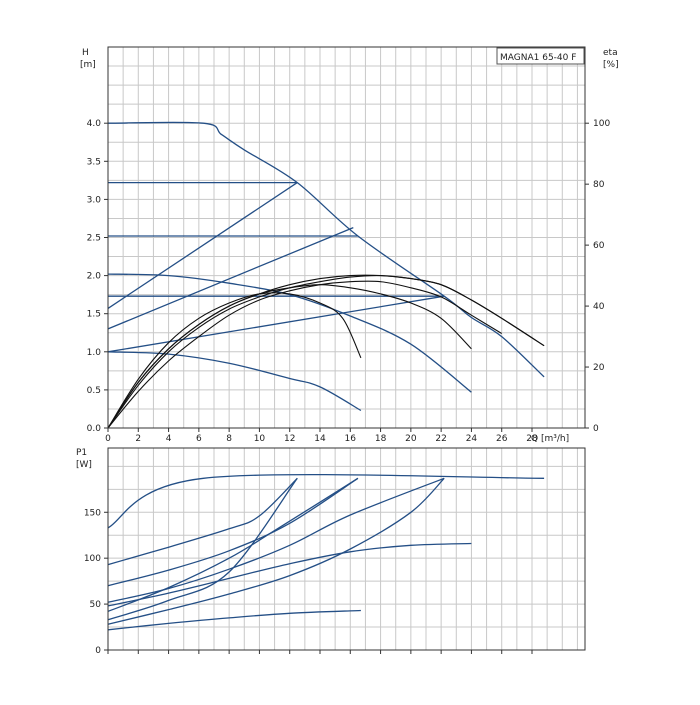  I want to click on head-tick-label: 1.0, so click(94, 353).